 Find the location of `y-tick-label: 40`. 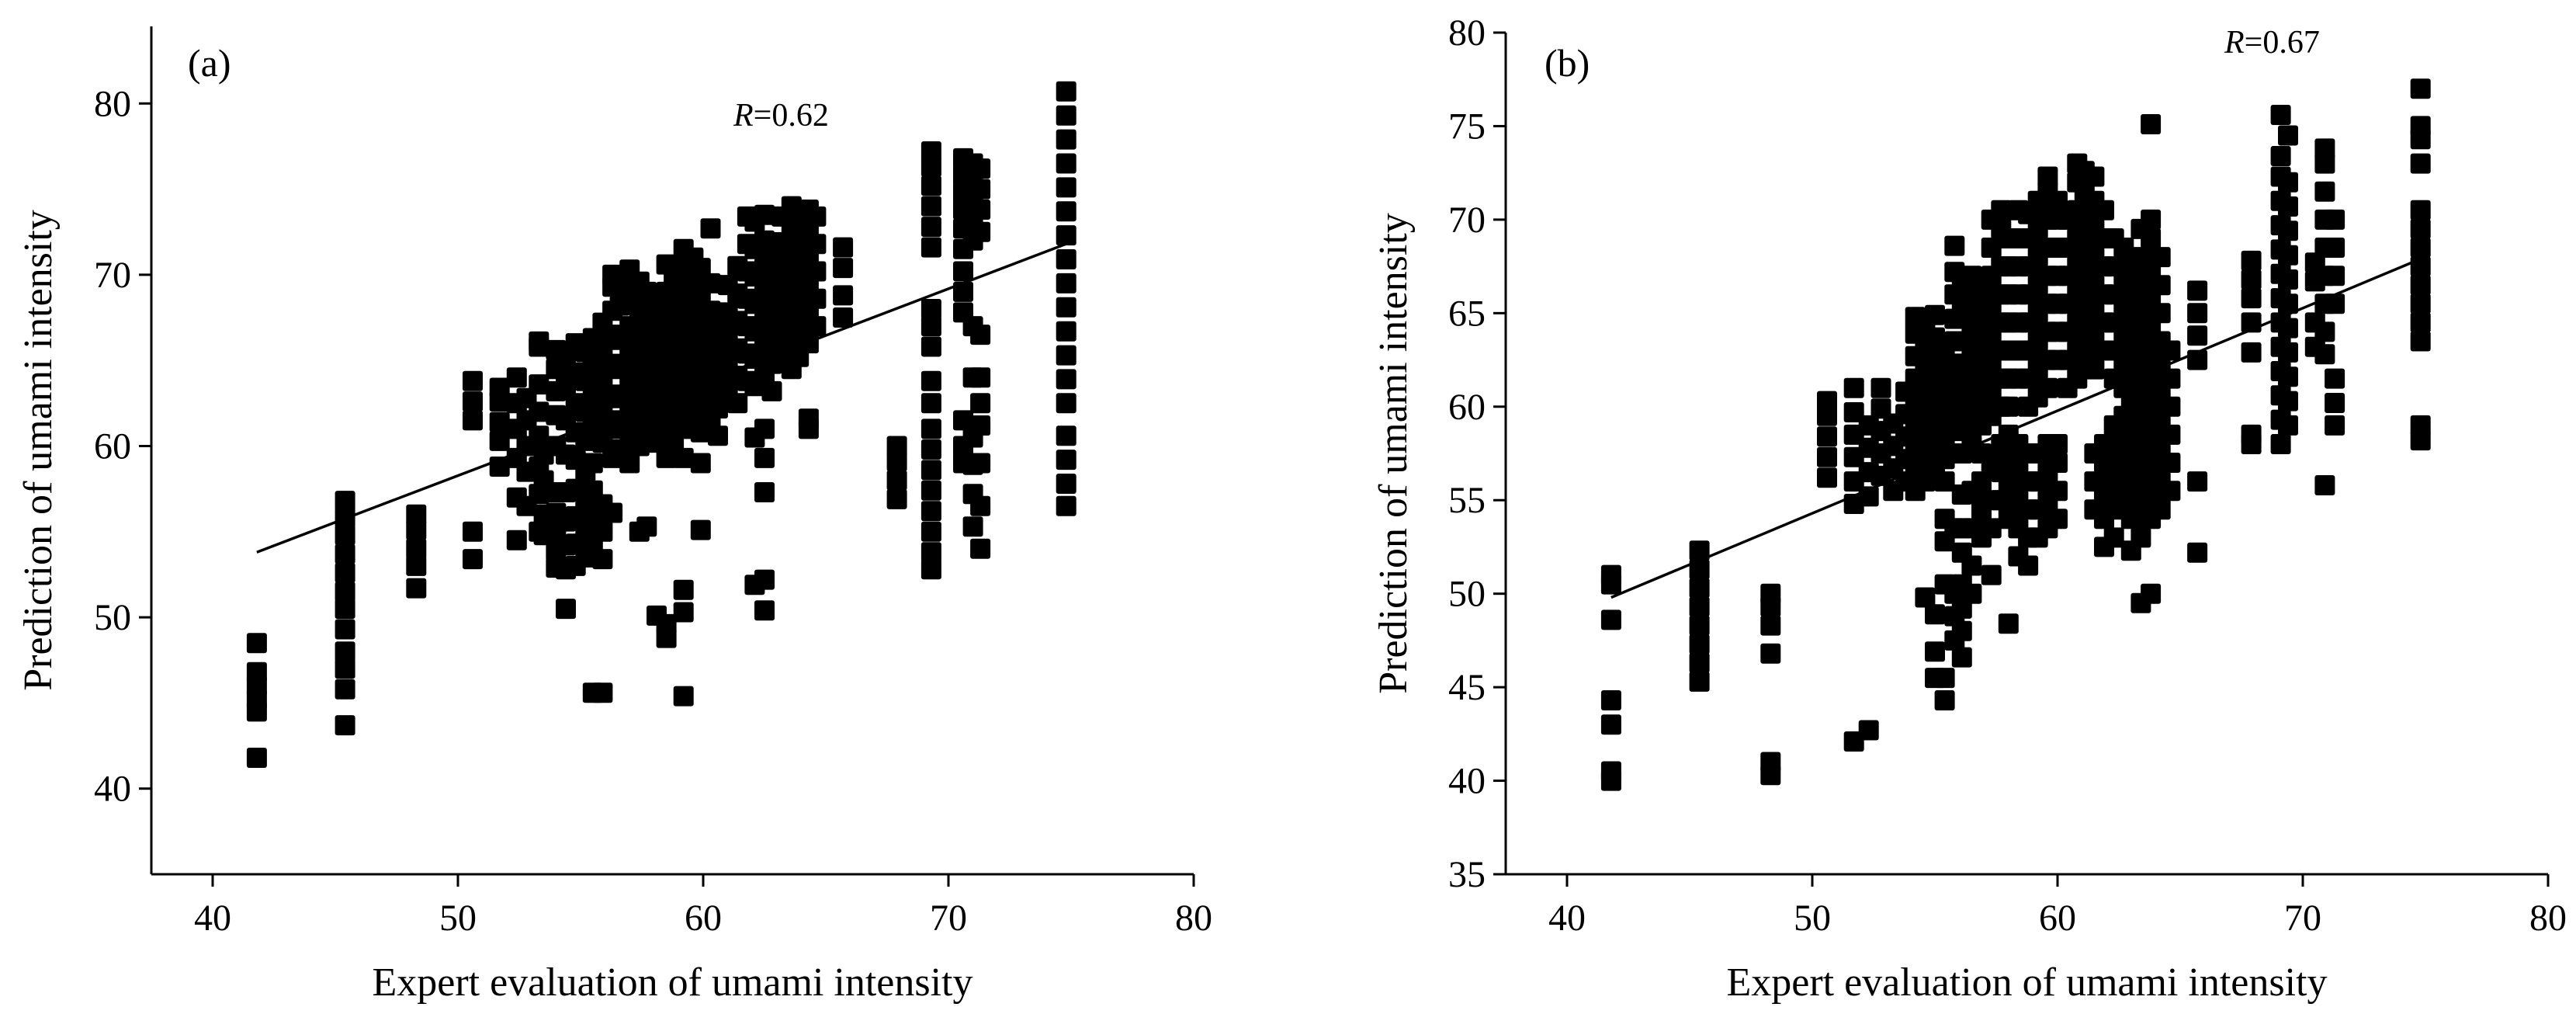

y-tick-label: 40 is located at coordinates (1467, 781).